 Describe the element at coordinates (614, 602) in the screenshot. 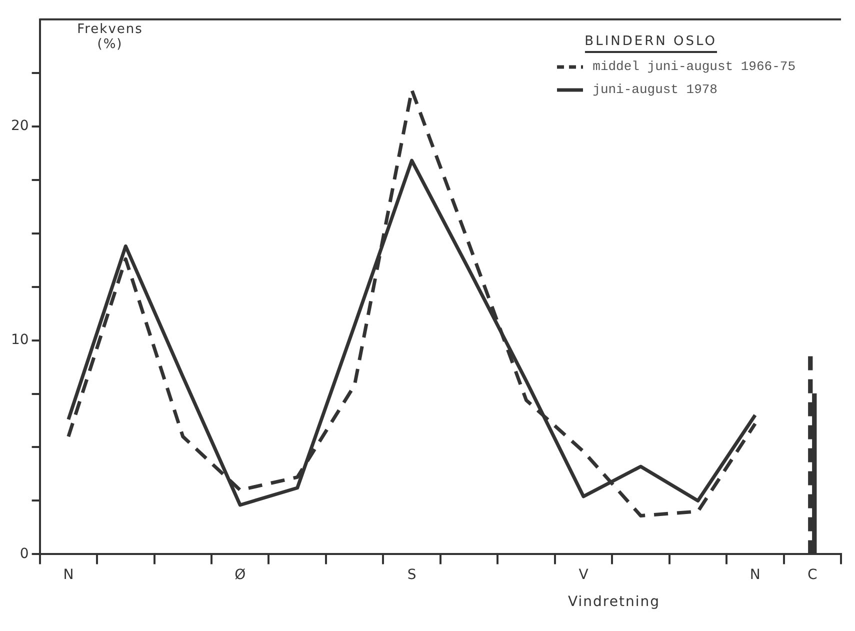

I see `x-axis-title: Vindretning` at that location.